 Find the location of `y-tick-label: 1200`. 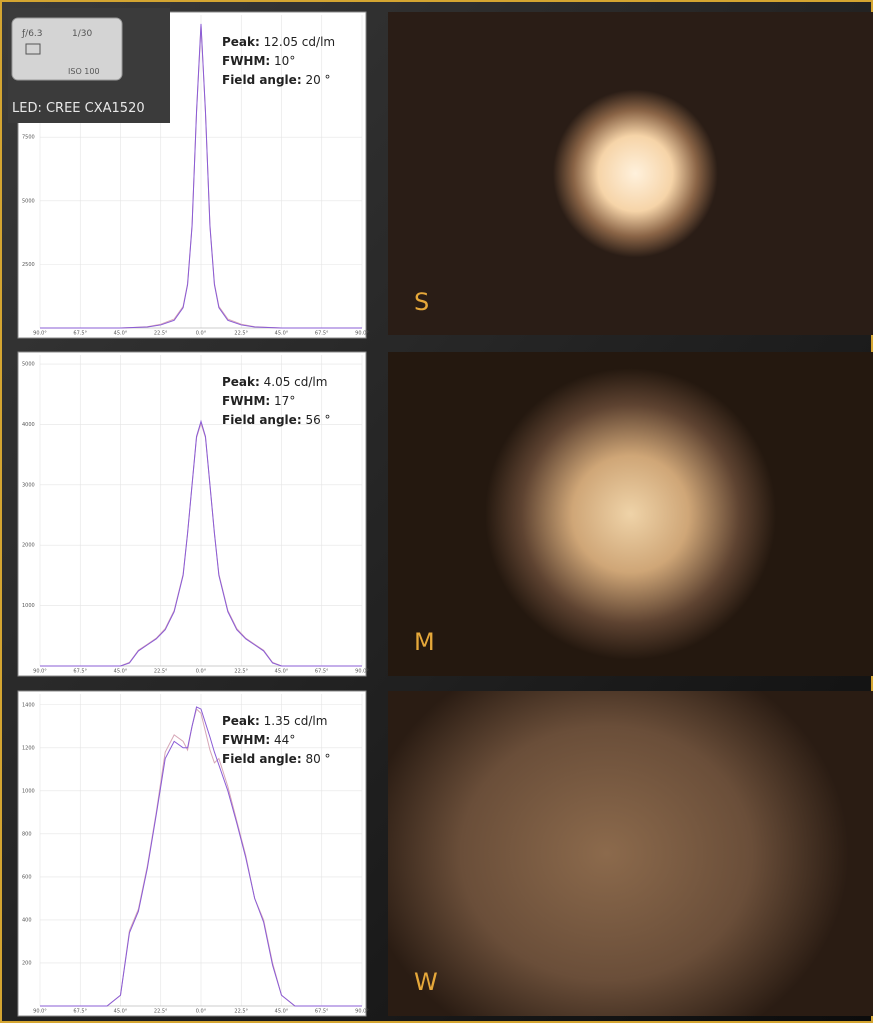

y-tick-label: 1200 is located at coordinates (28, 748).